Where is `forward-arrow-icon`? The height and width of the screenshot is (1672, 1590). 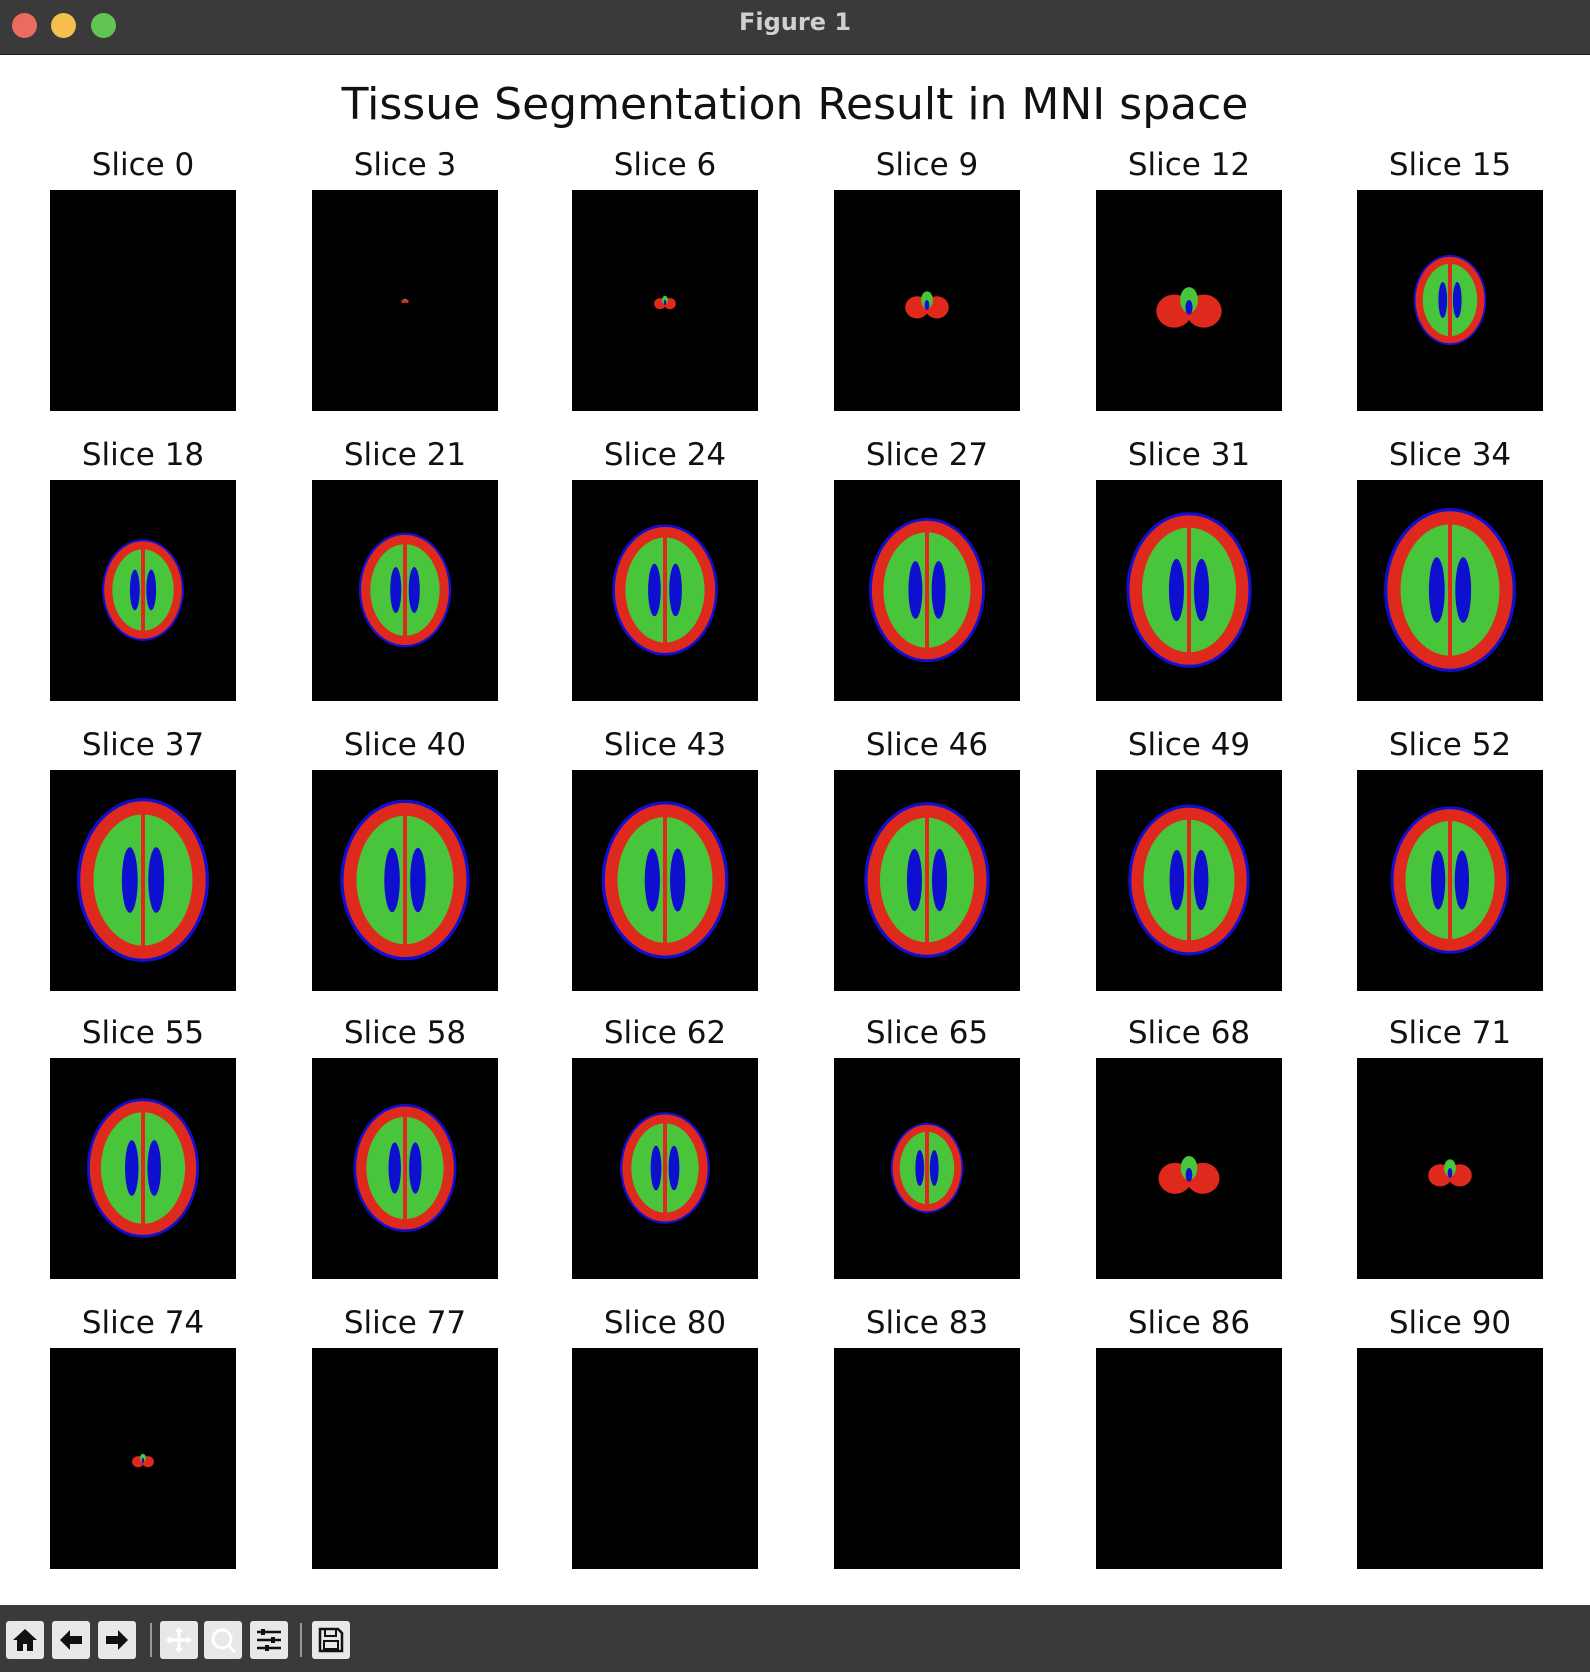 forward-arrow-icon is located at coordinates (117, 1640).